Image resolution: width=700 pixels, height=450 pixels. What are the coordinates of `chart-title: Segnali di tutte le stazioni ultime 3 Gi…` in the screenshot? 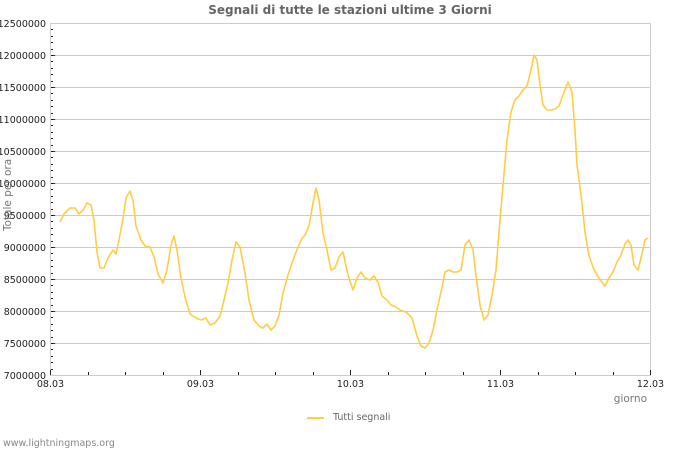 It's located at (350, 10).